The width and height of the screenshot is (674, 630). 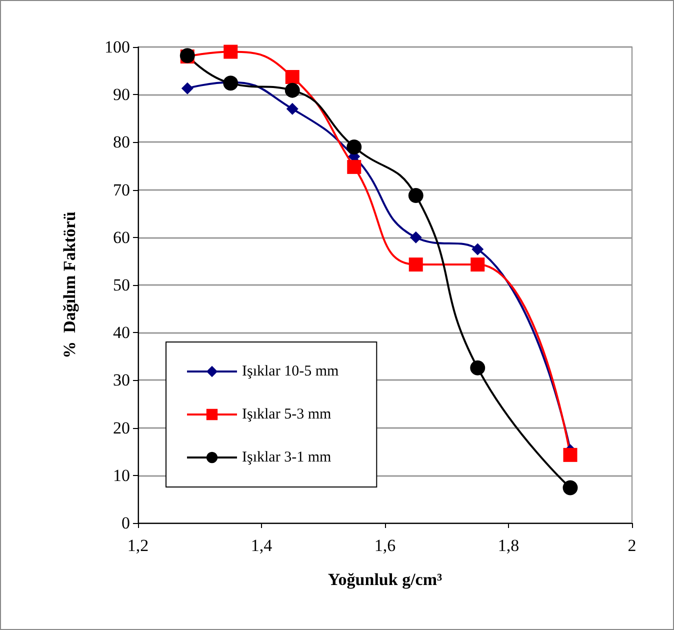 What do you see at coordinates (121, 332) in the screenshot?
I see `y-tick-label: 40` at bounding box center [121, 332].